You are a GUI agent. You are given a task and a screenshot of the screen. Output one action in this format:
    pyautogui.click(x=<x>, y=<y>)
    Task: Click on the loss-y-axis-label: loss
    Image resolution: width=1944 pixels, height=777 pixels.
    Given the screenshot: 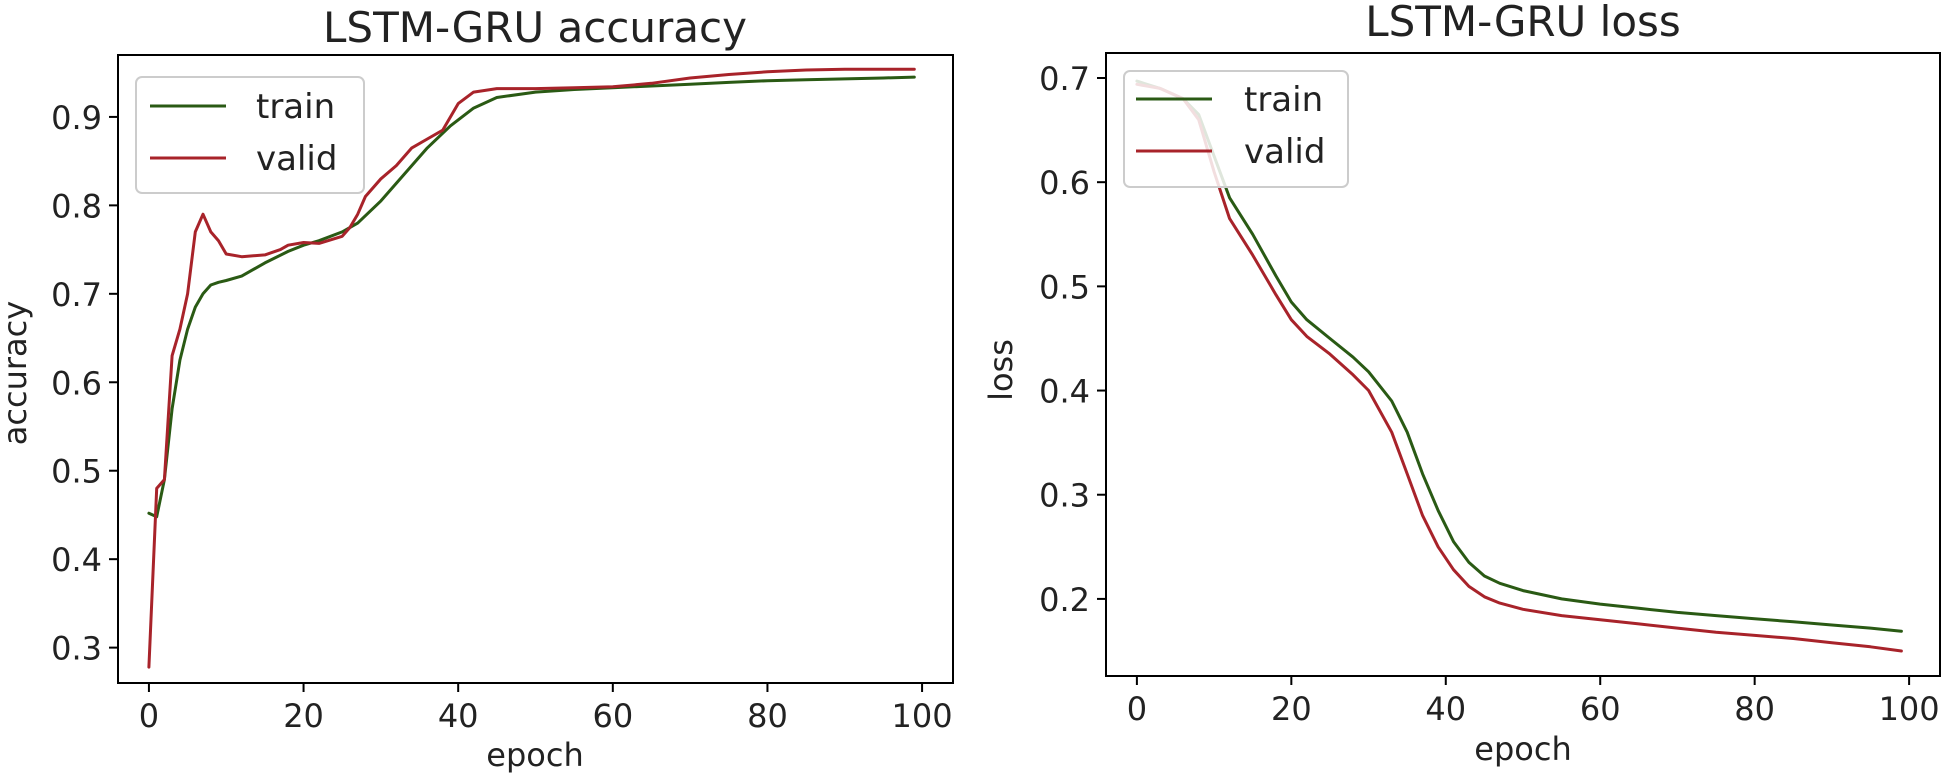 What is the action you would take?
    pyautogui.click(x=1001, y=370)
    